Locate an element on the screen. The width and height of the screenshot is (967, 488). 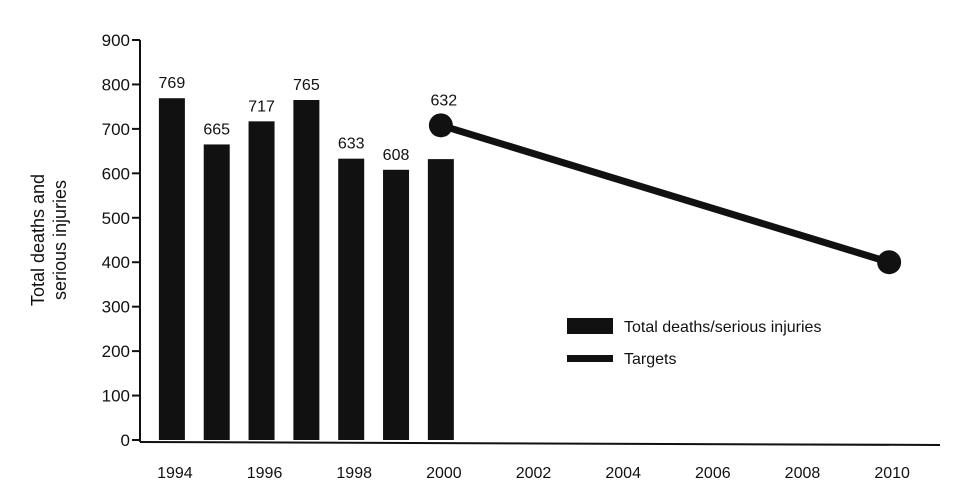
legend-label: Total deaths/serious injuries is located at coordinates (722, 327).